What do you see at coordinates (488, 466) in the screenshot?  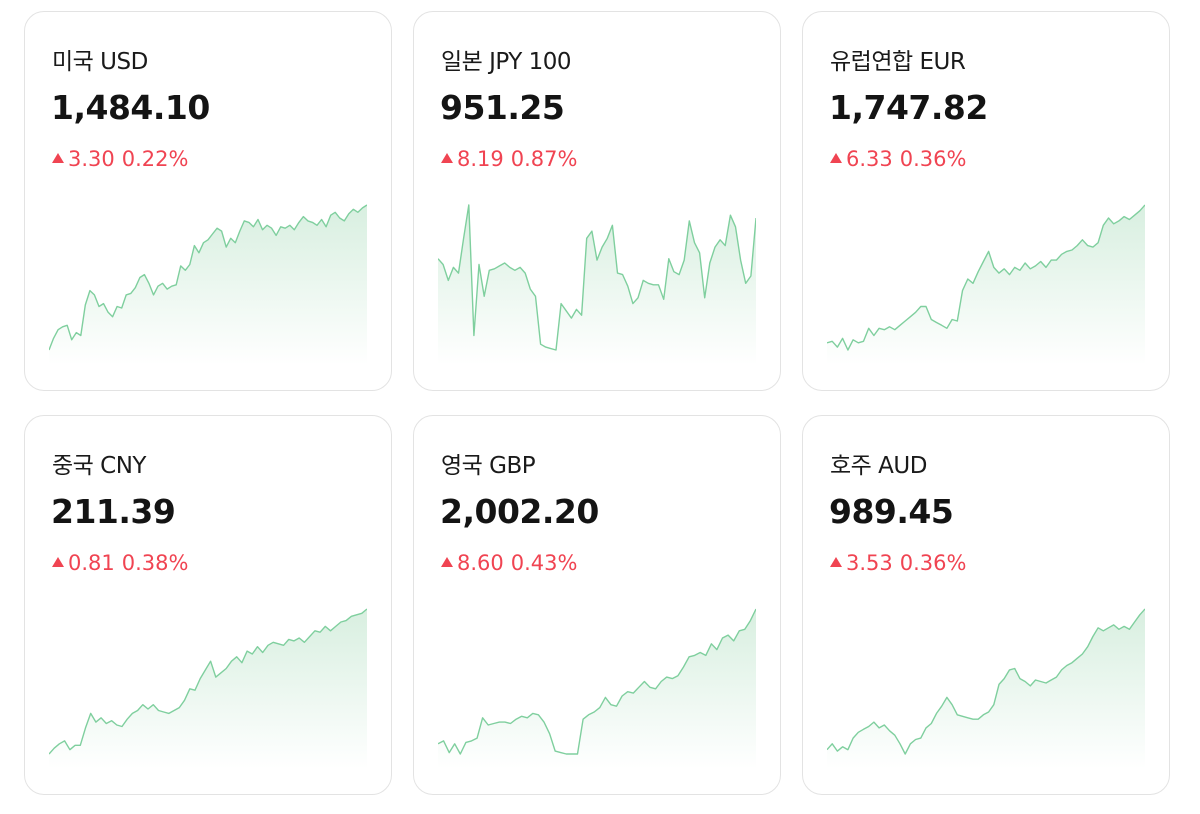 I see `currency-title: 영국 GBP` at bounding box center [488, 466].